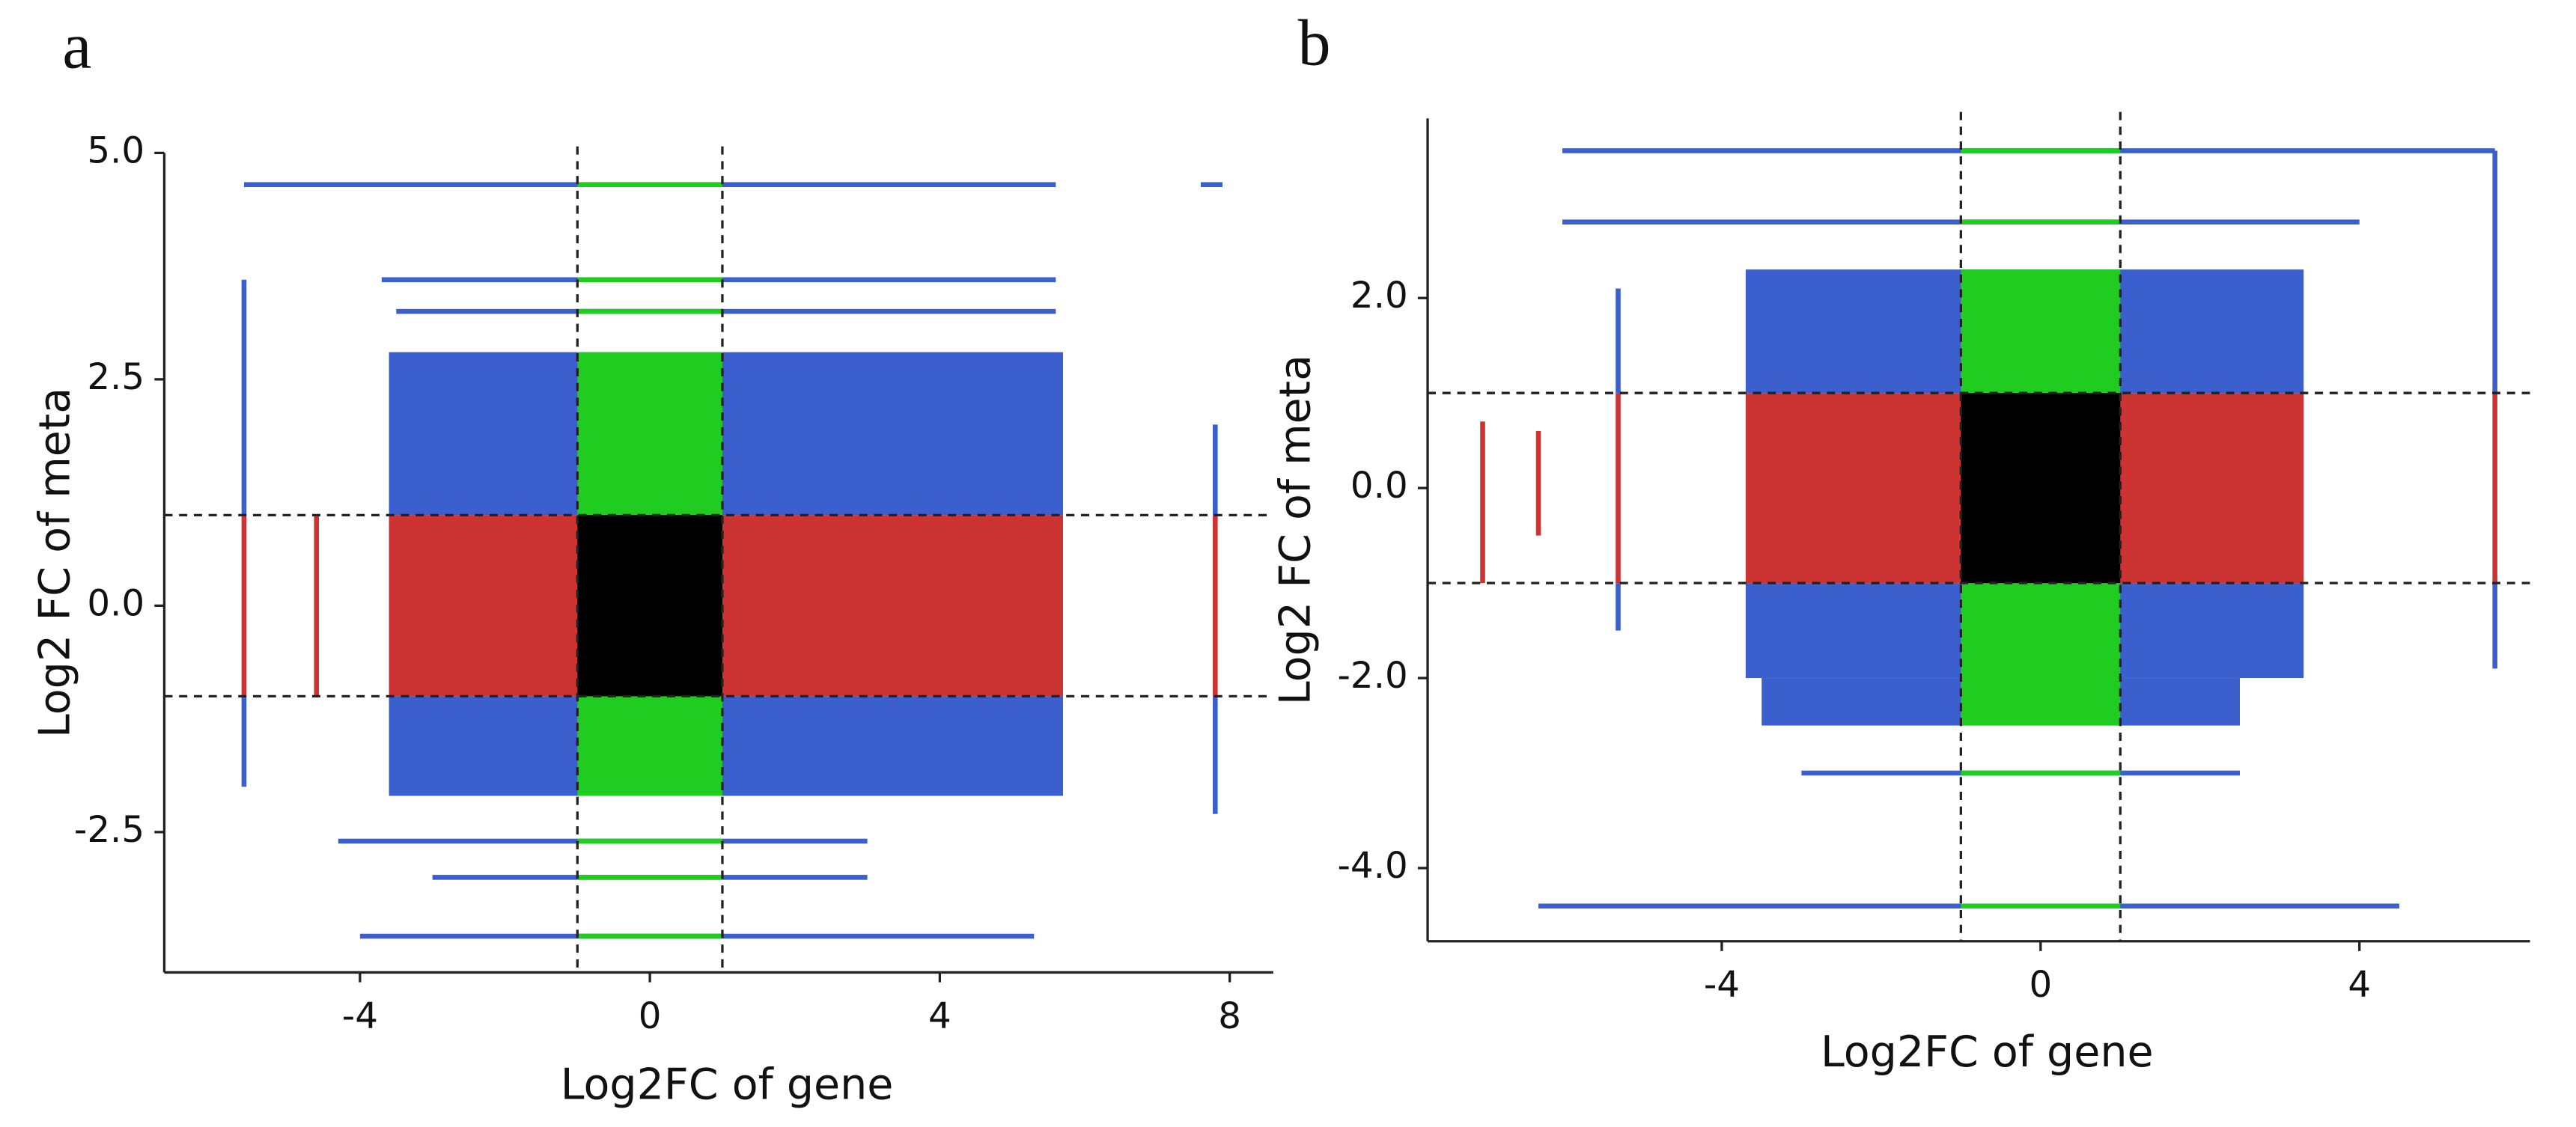  What do you see at coordinates (109, 830) in the screenshot?
I see `y-tick-label: -2.5` at bounding box center [109, 830].